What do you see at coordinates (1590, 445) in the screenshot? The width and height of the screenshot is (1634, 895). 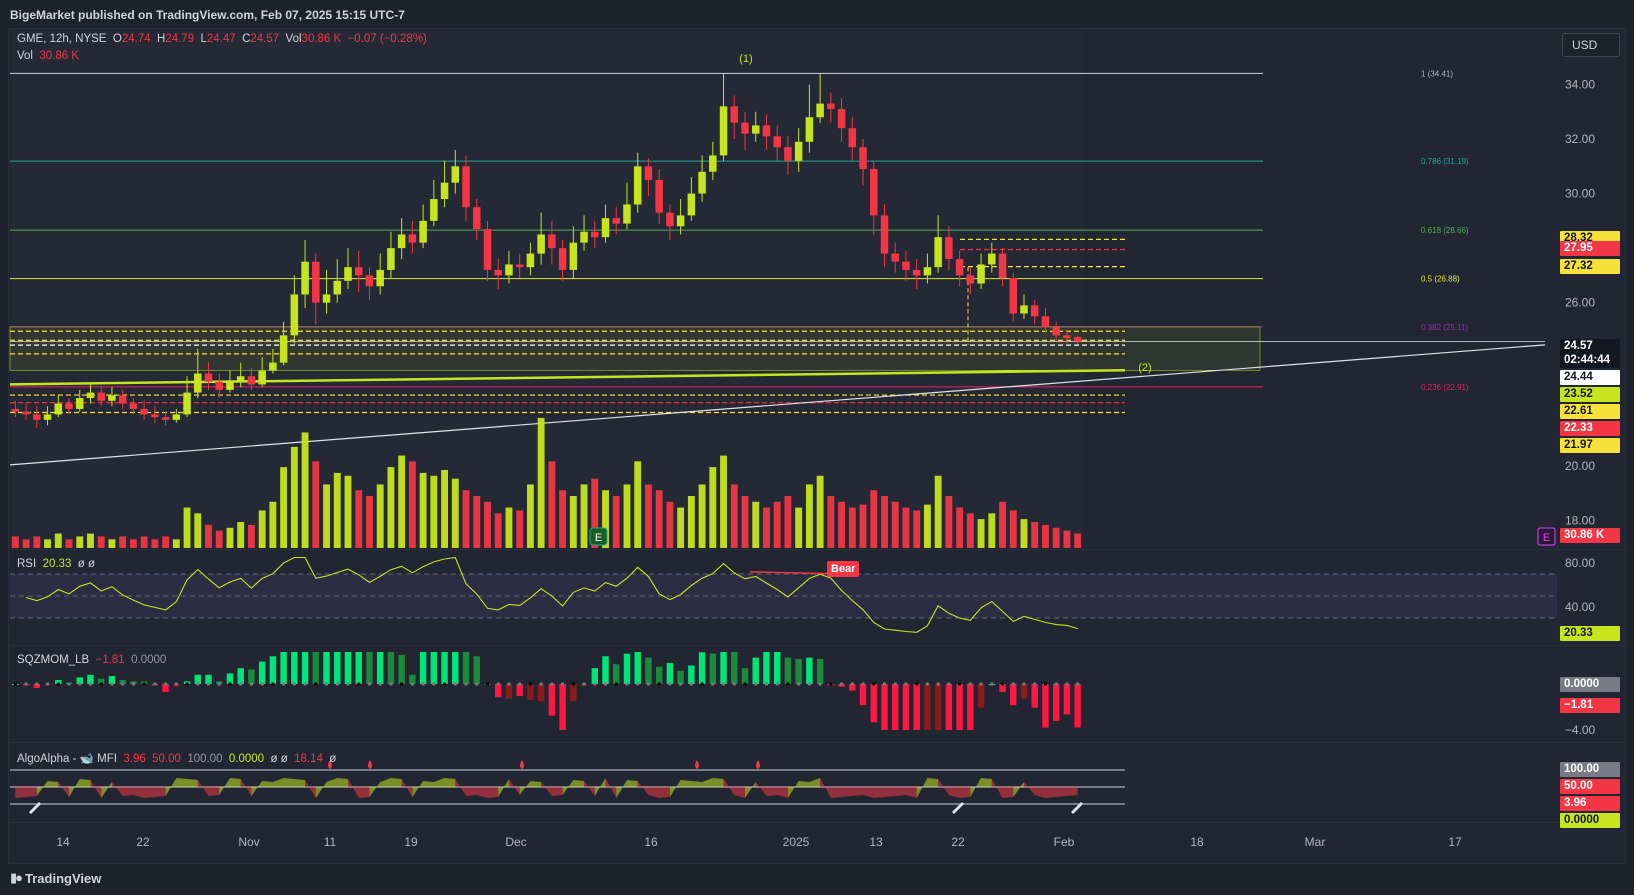 I see `price-badge: 21.97` at bounding box center [1590, 445].